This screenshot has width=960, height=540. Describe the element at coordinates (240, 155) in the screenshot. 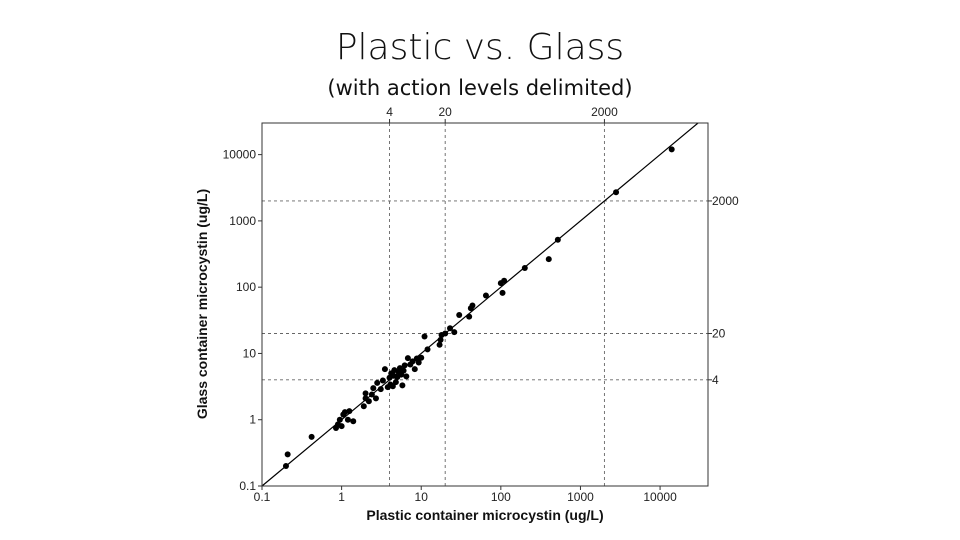

I see `y-tick-label-5: 10000` at that location.